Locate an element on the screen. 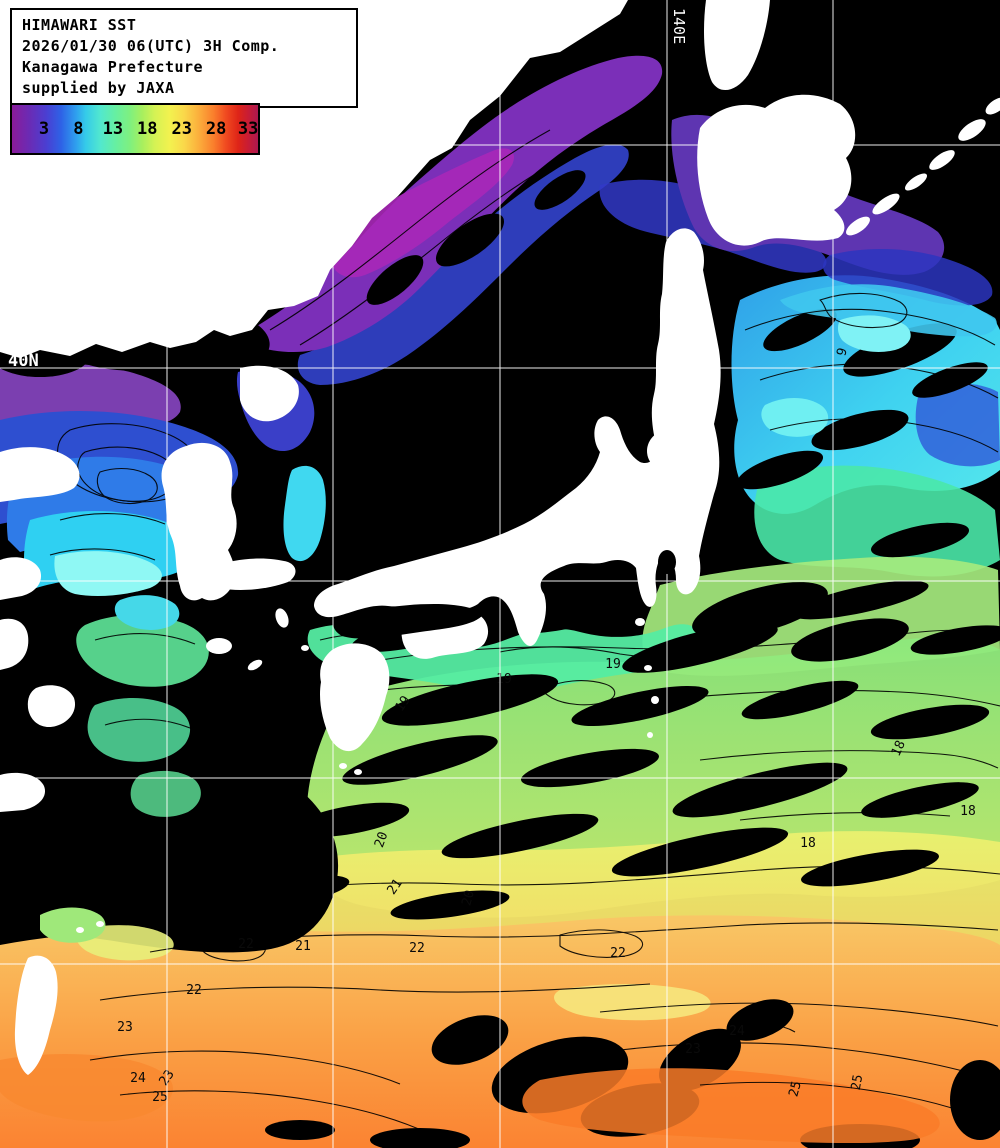 Image resolution: width=1000 pixels, height=1148 pixels. land-korea is located at coordinates (199, 521).